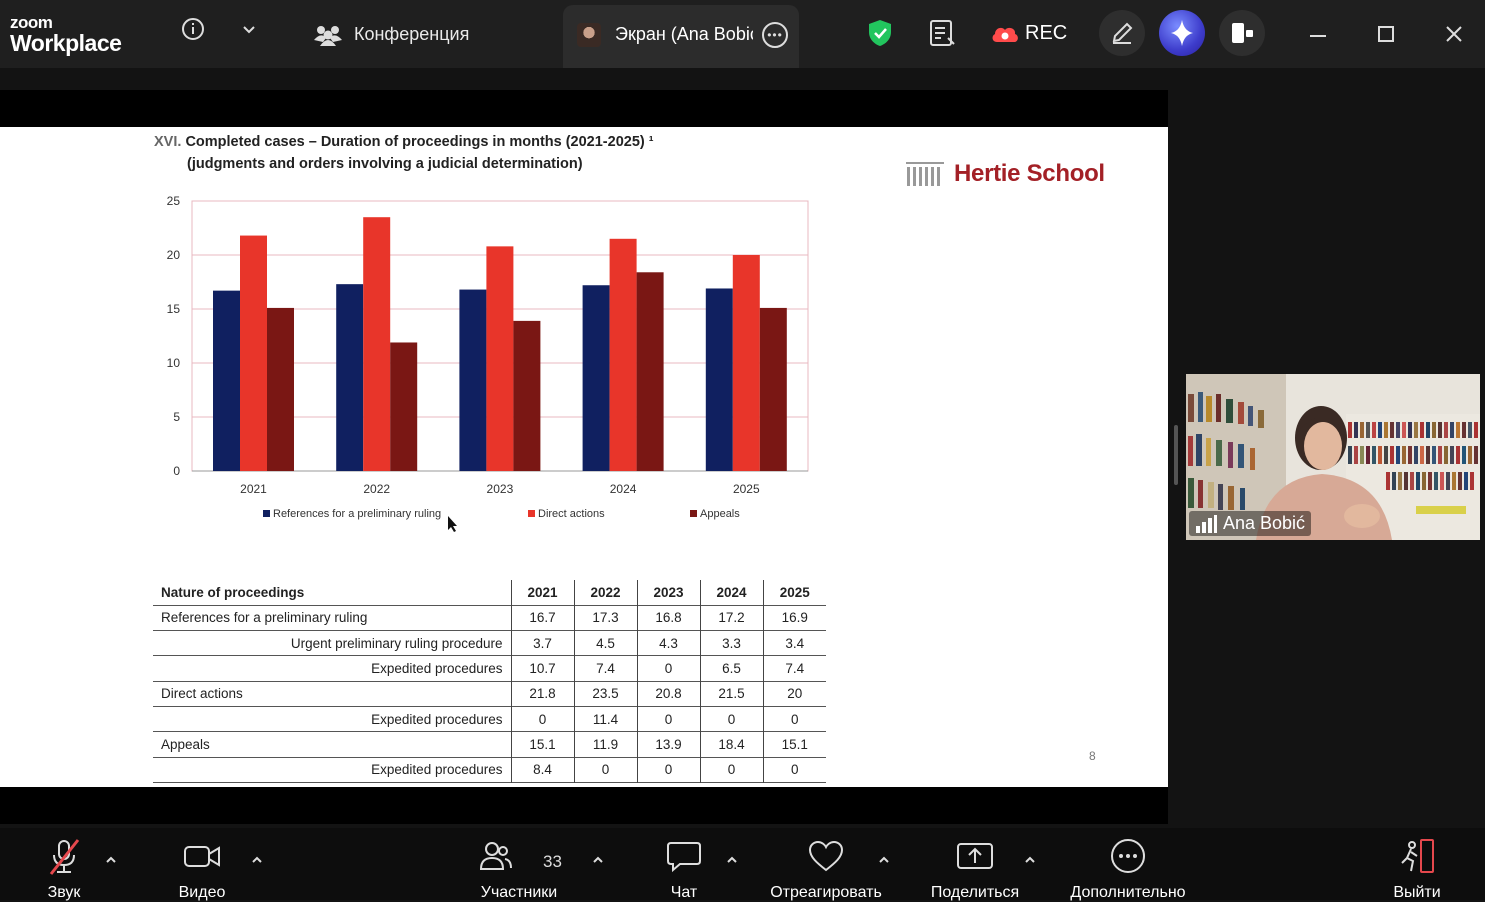 The width and height of the screenshot is (1485, 902). I want to click on participant-name: Ana Bobić, so click(1264, 523).